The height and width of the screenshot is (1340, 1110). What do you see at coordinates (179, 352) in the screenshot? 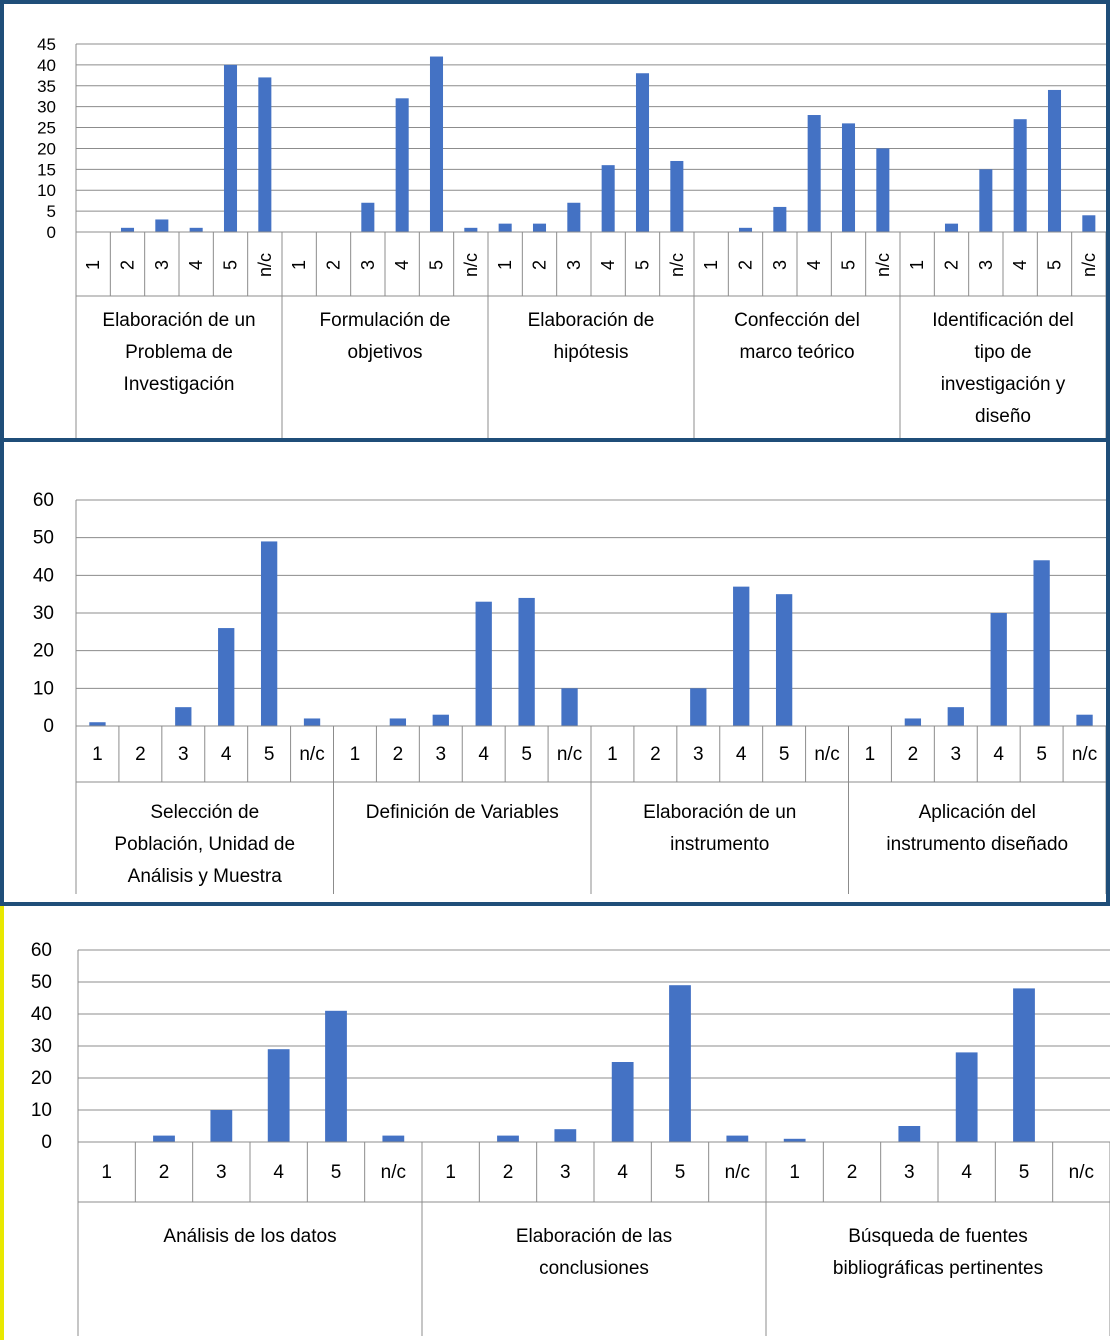
I see `category-label: Problema de` at bounding box center [179, 352].